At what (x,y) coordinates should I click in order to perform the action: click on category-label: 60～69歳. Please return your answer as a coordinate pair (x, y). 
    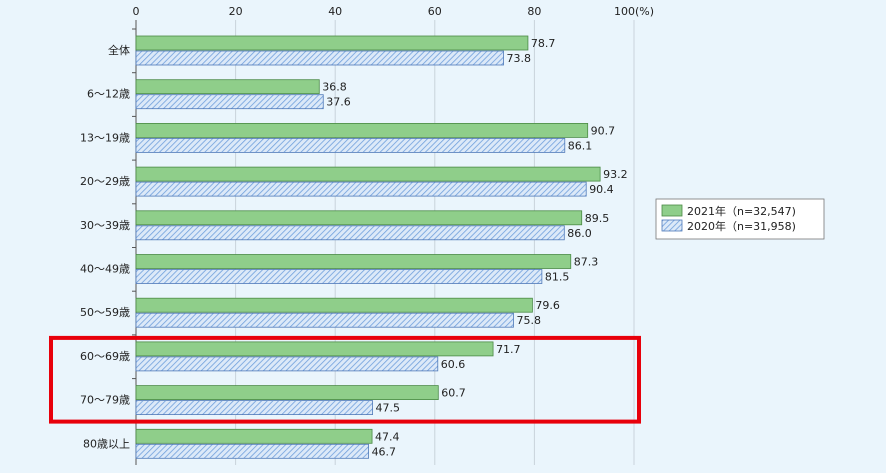
    Looking at the image, I should click on (105, 356).